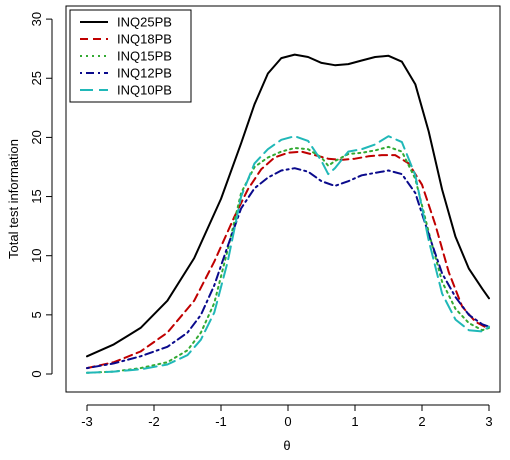 The width and height of the screenshot is (510, 460). Describe the element at coordinates (354, 421) in the screenshot. I see `x-tick-label: 1` at that location.